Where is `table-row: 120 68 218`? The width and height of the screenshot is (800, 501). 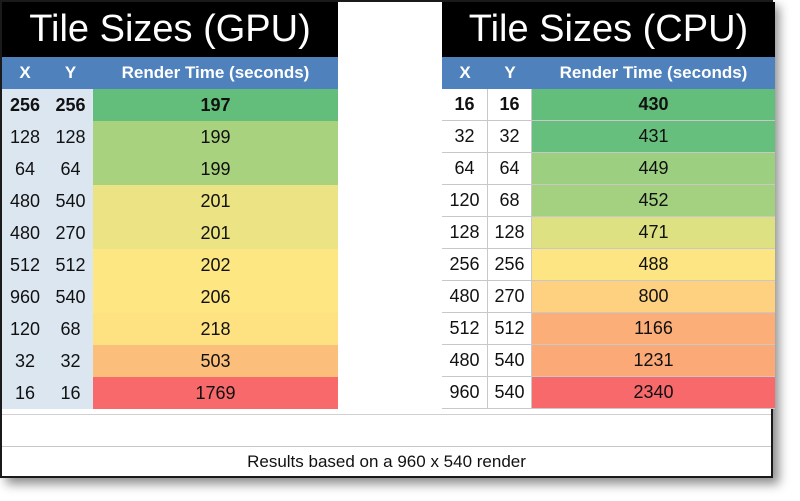
table-row: 120 68 218 is located at coordinates (170, 329).